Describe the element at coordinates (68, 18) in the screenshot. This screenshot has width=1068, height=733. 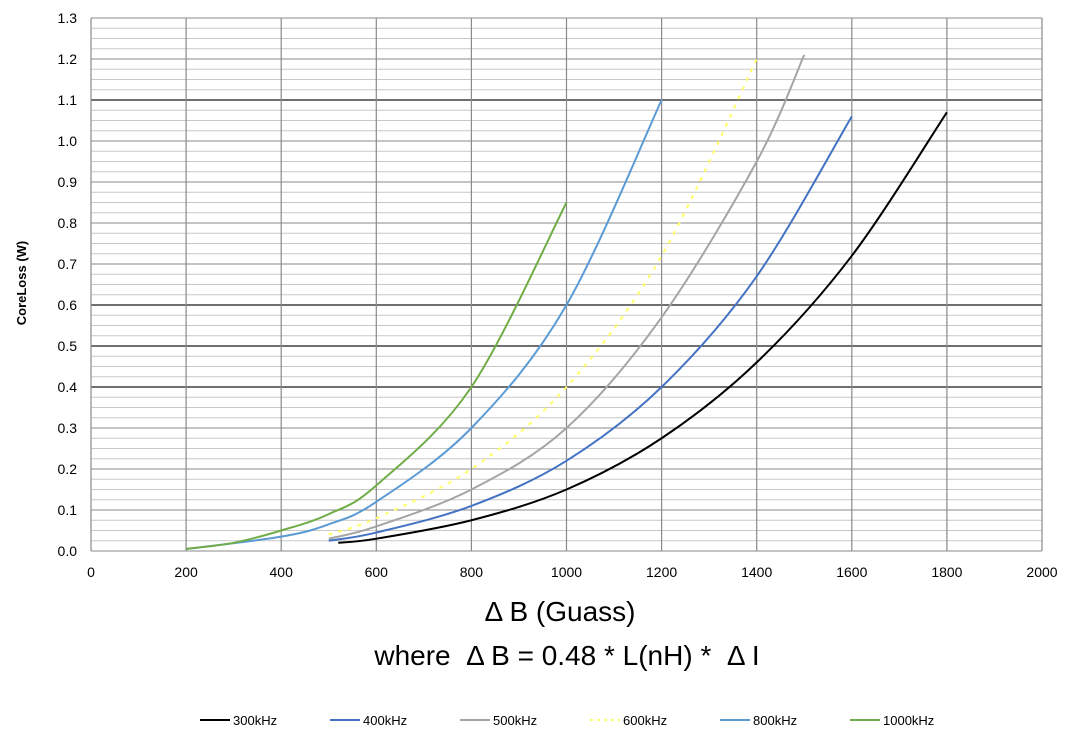
I see `y-tick-label: 1.3` at that location.